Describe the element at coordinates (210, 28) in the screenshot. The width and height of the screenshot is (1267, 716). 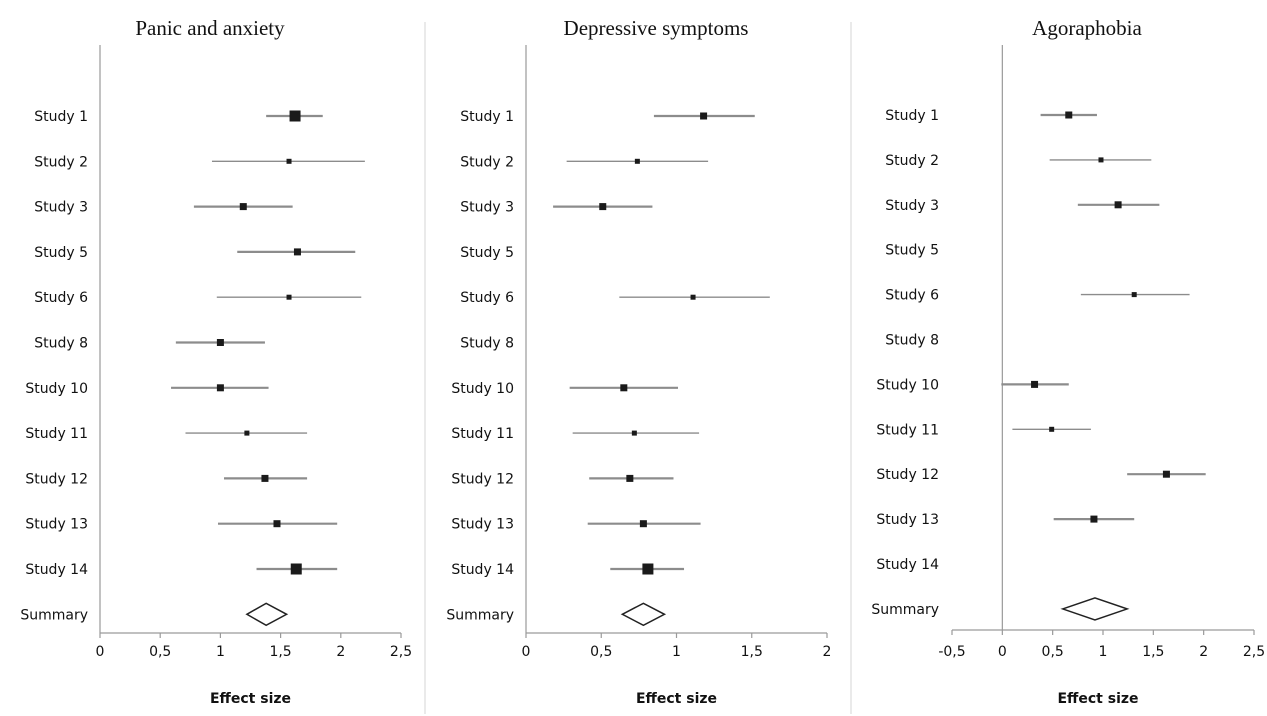
I see `panel-title: Panic and anxiety` at that location.